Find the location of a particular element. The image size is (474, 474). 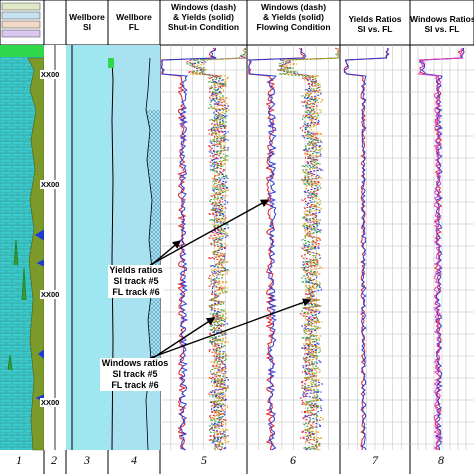

track-number-5: 5 is located at coordinates (204, 460).